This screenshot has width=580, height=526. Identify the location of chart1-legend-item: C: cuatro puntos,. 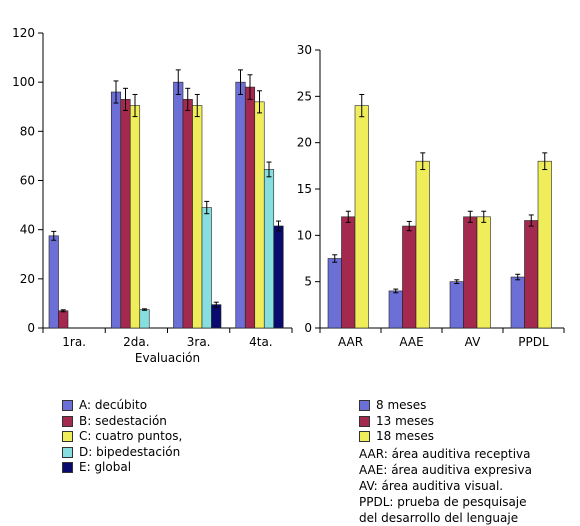
(122, 437).